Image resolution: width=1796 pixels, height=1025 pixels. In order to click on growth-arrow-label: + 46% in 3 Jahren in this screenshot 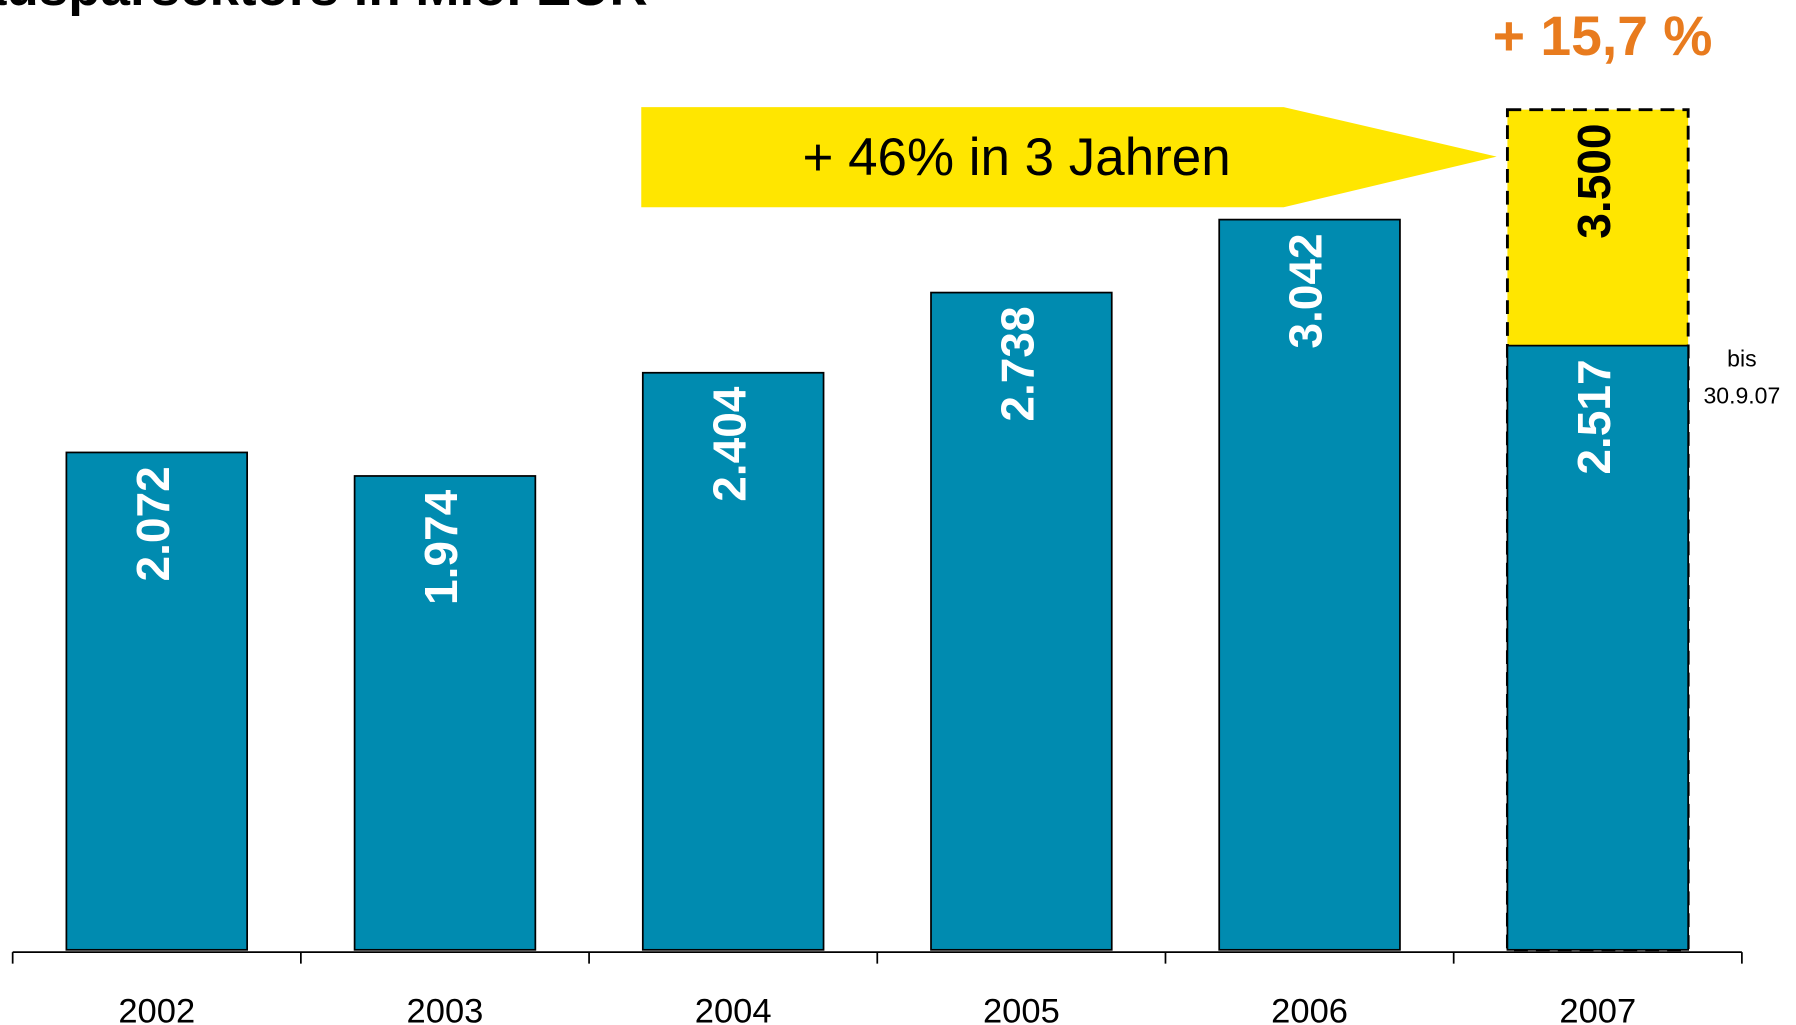, I will do `click(1016, 157)`.